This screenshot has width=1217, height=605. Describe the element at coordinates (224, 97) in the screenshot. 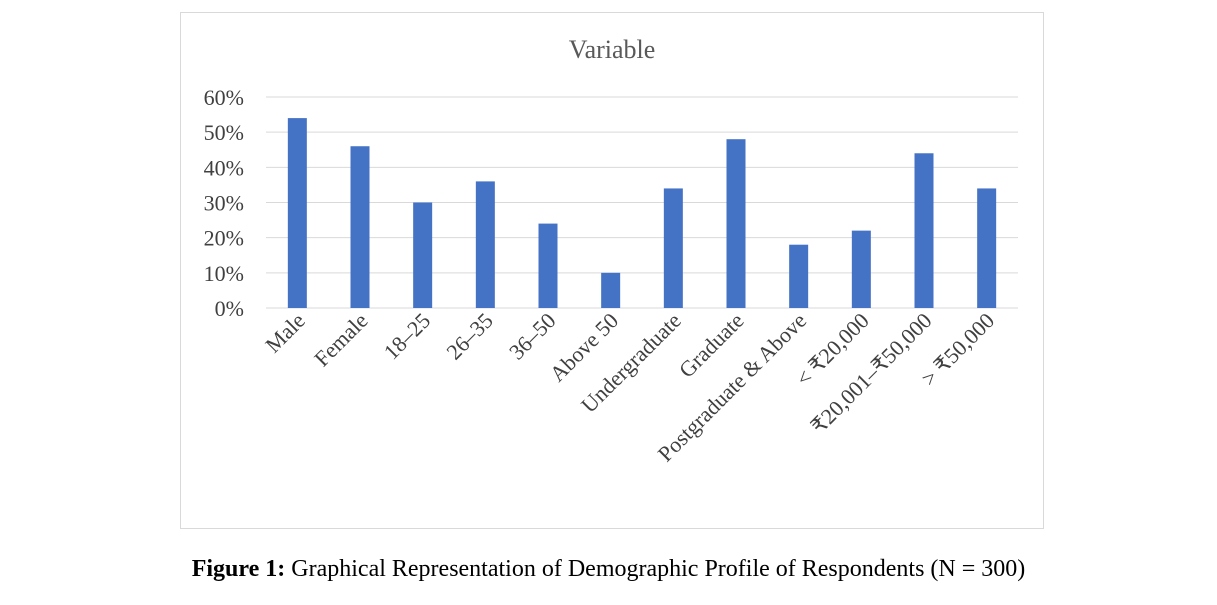

I see `y-tick-label: 60%` at that location.